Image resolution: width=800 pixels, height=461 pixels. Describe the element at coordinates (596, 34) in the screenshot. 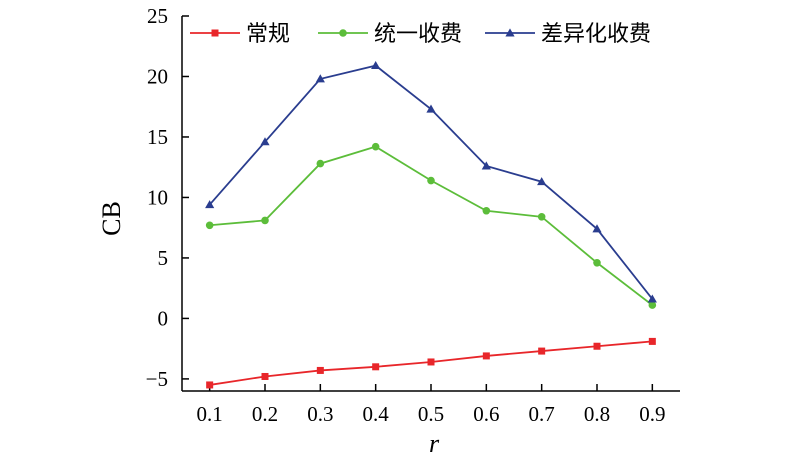

I see `legend-label-3: 差异化收费` at that location.